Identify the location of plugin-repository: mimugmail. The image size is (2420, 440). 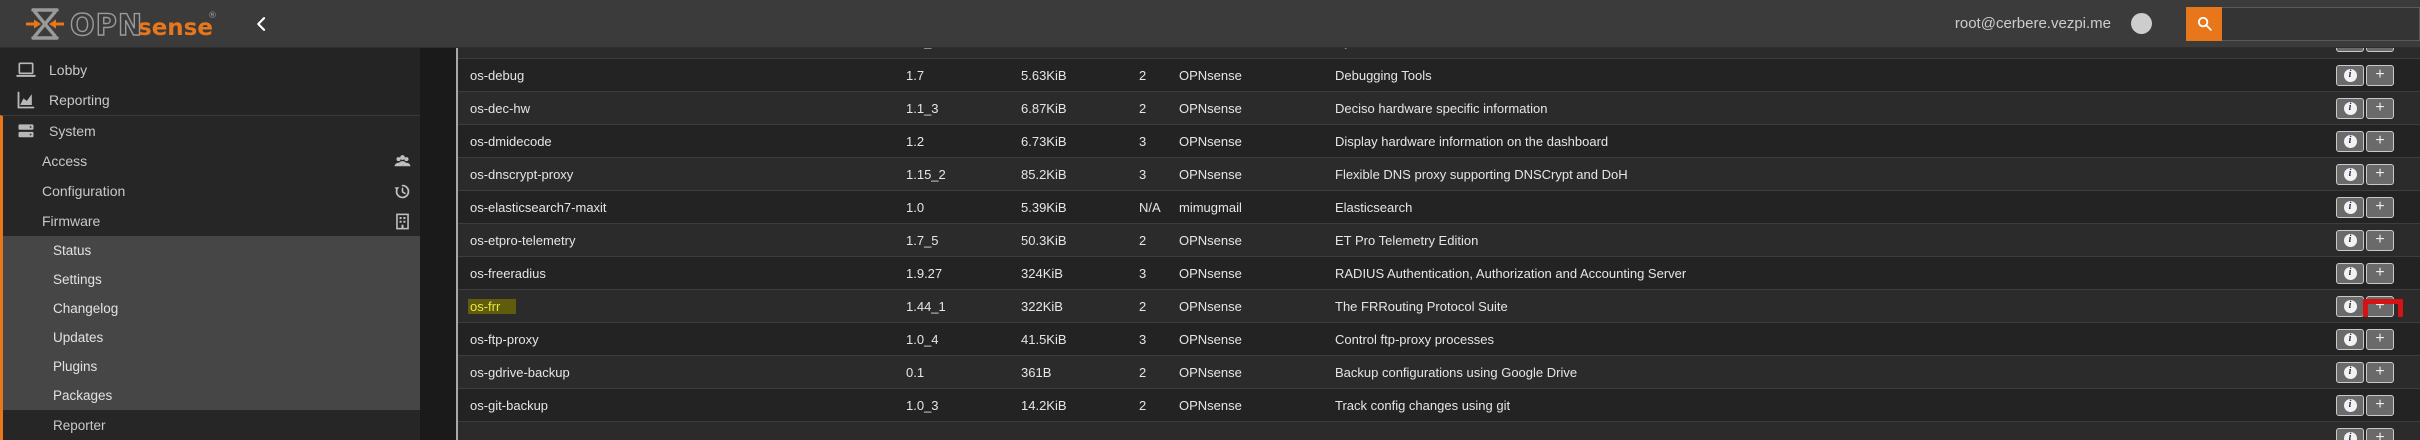
(1210, 207).